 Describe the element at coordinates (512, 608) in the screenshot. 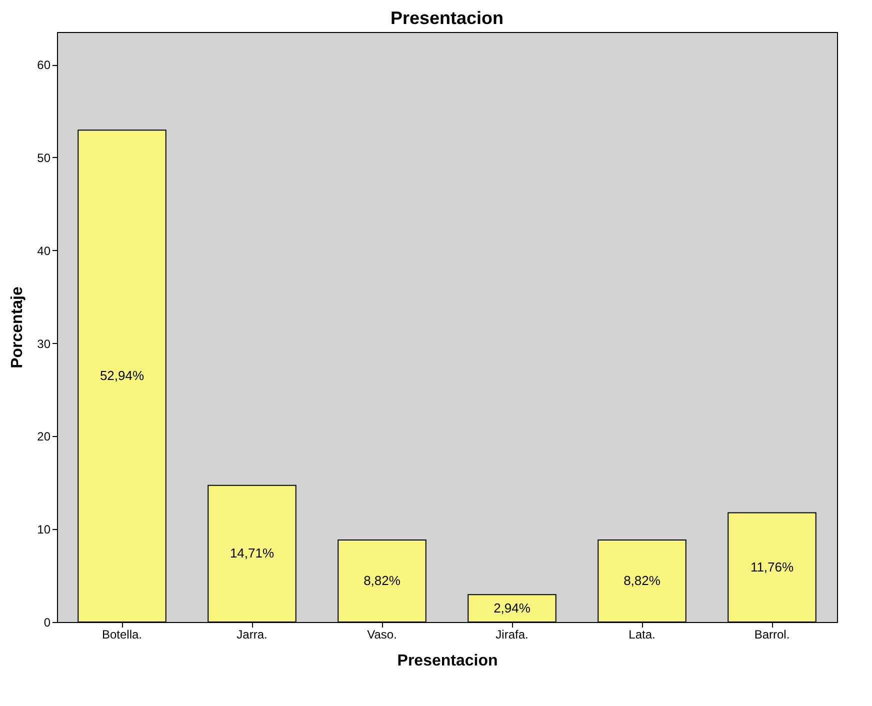

I see `data-label: 2,94%` at that location.